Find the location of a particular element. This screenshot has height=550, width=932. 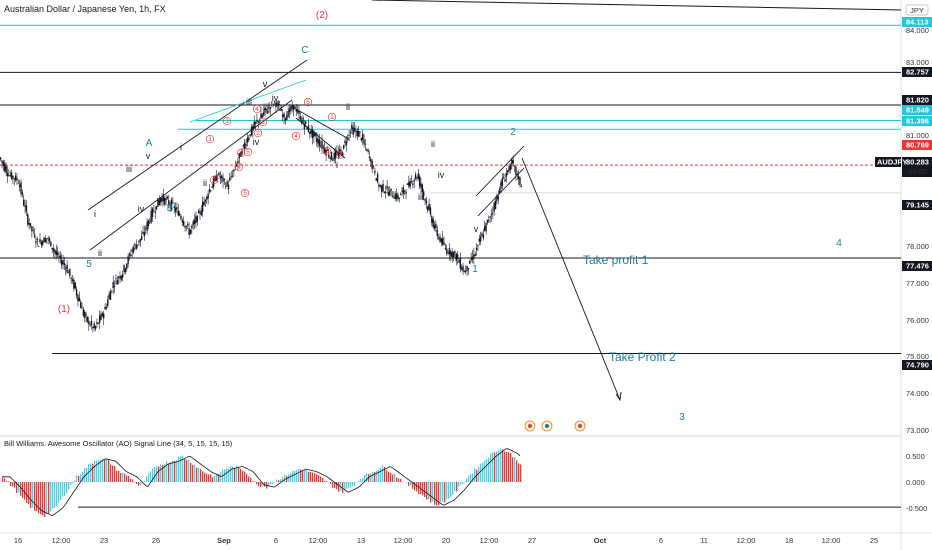

event-markers is located at coordinates (555, 426).